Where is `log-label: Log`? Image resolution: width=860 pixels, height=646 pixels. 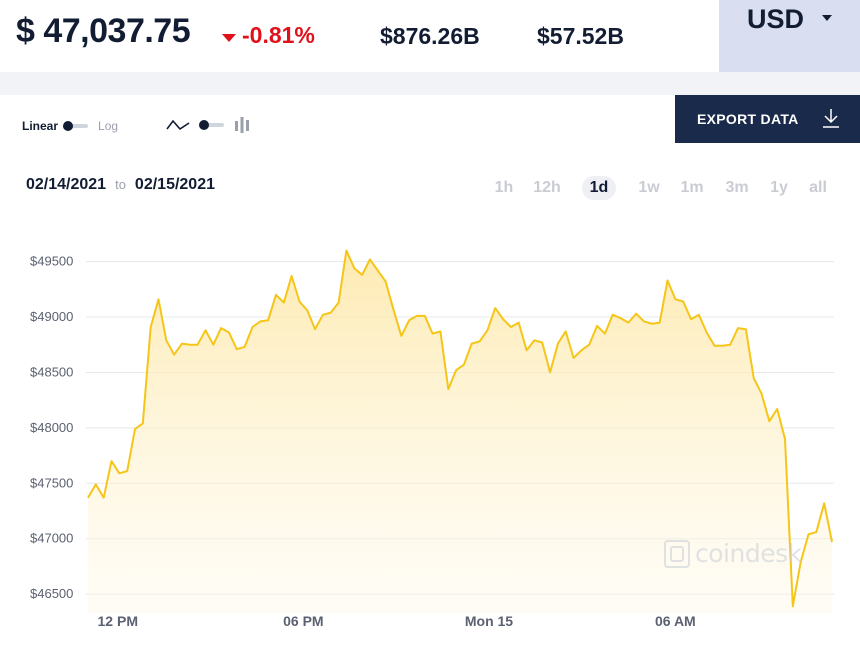 log-label: Log is located at coordinates (108, 126).